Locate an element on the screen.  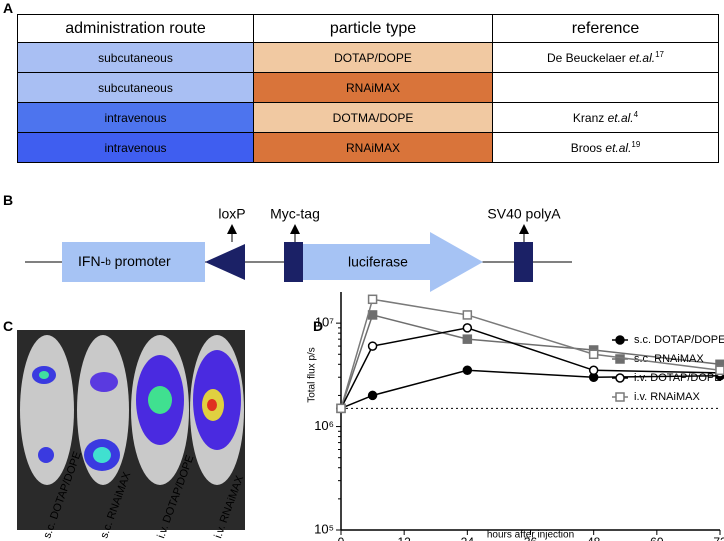
x-axis-label: hours after injection is located at coordinates (530, 535).